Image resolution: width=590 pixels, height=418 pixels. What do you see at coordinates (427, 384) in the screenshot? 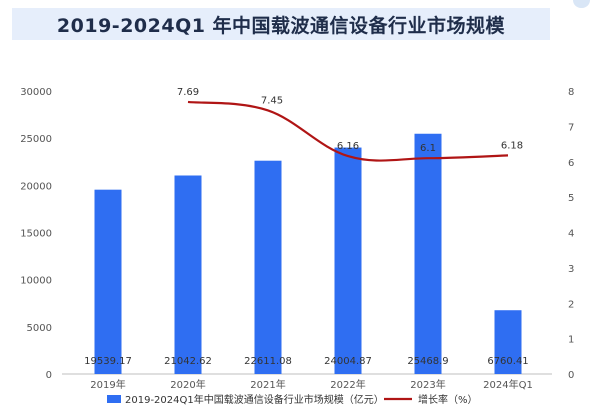
I see `x-tick-label: 2023年` at bounding box center [427, 384].